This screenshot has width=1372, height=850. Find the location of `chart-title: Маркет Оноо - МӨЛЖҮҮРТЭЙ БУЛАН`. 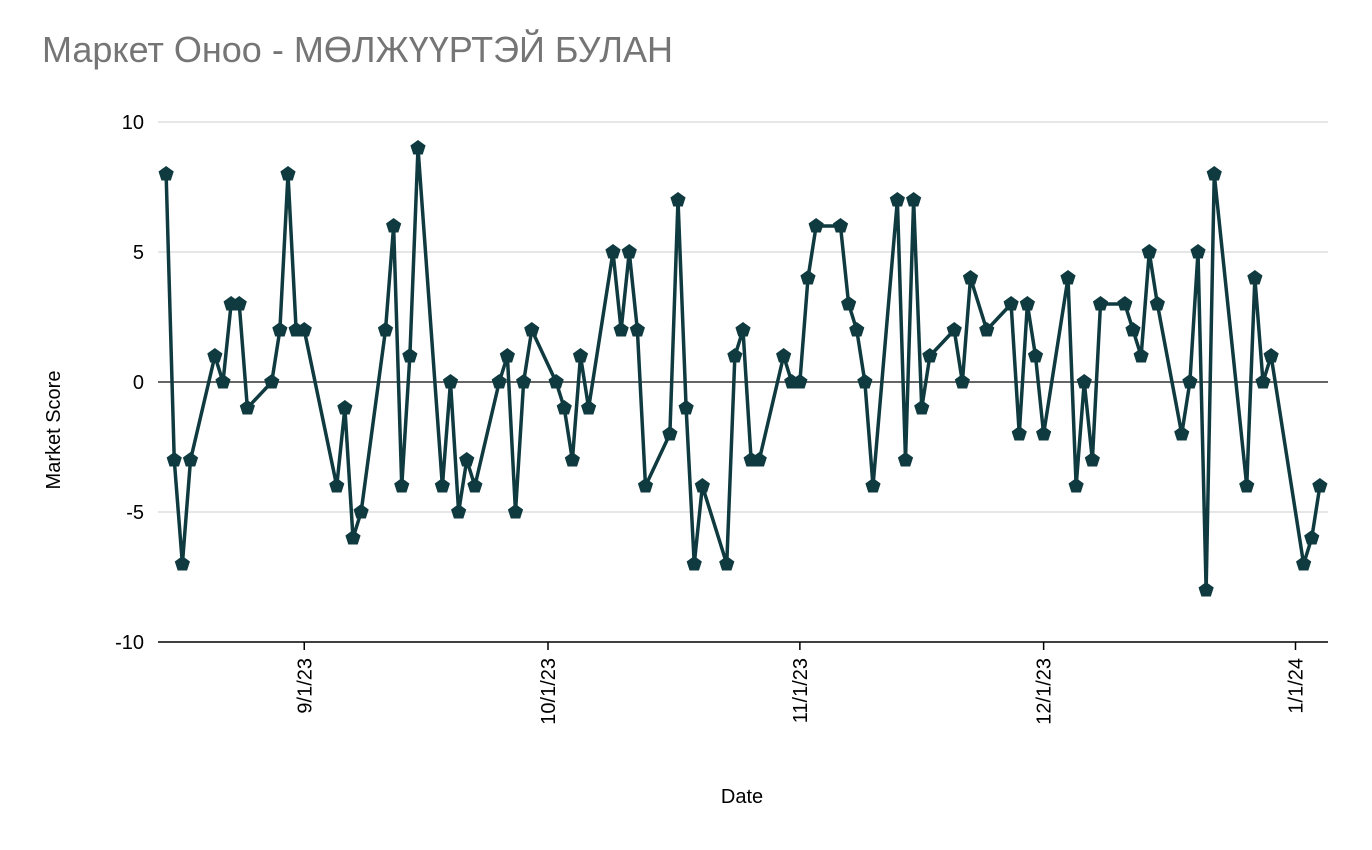

chart-title: Маркет Оноо - МӨЛЖҮҮРТЭЙ БУЛАН is located at coordinates (357, 49).